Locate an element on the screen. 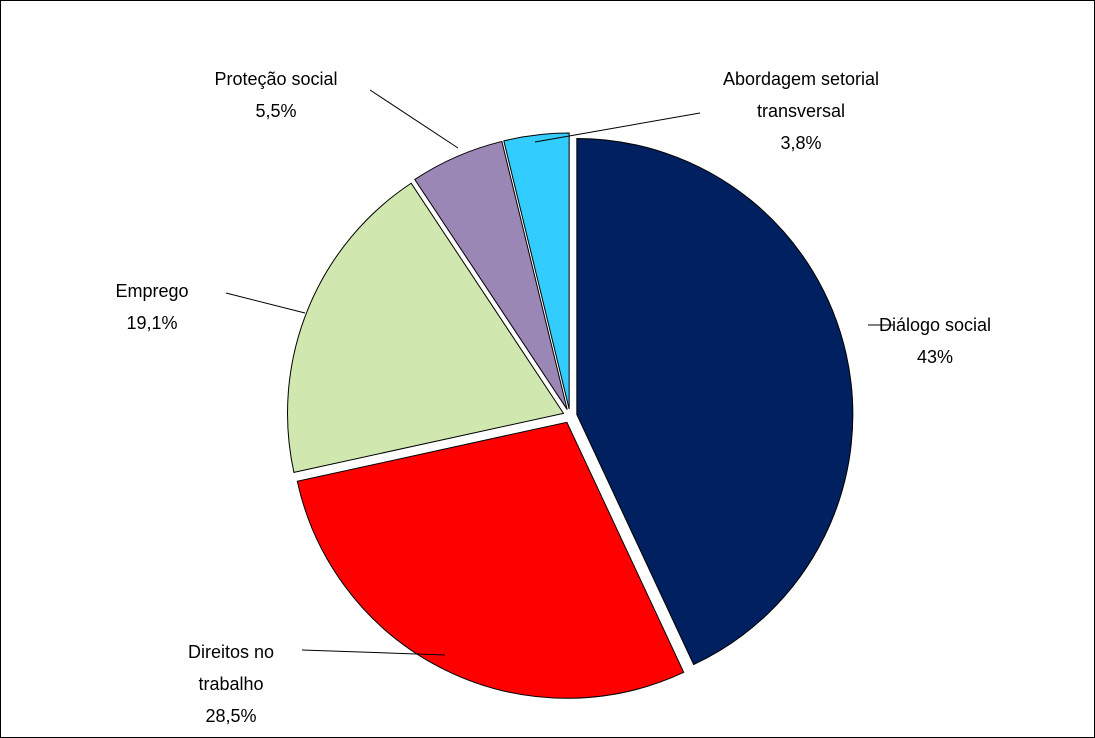 The image size is (1095, 738). slice-label-abordagem-line1: Abordagem setorial is located at coordinates (801, 79).